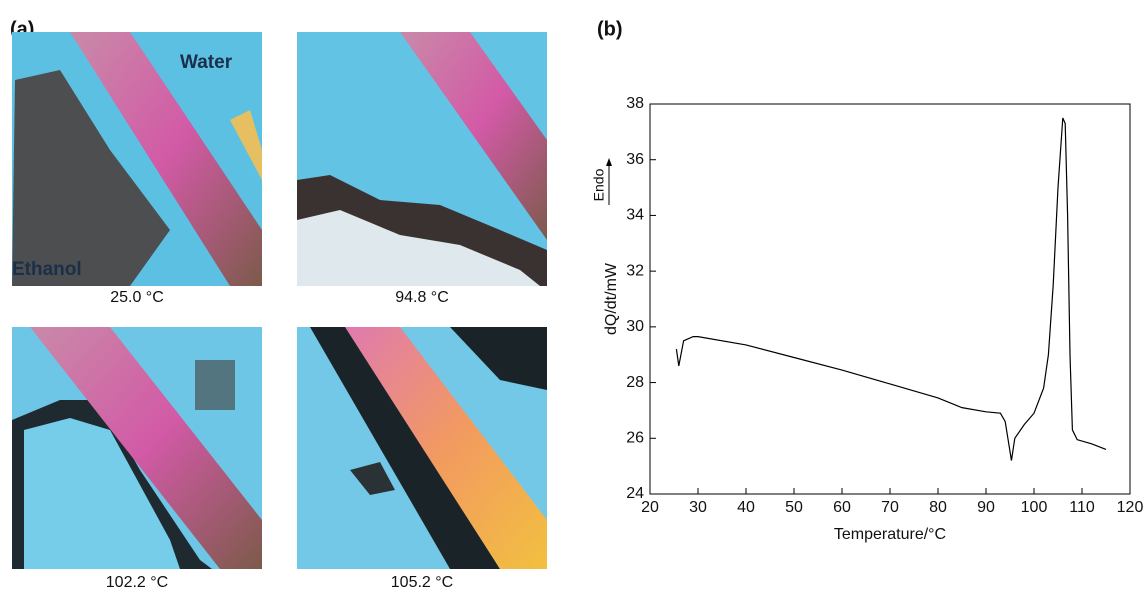  What do you see at coordinates (986, 507) in the screenshot?
I see `x-tick-label: 90` at bounding box center [986, 507].